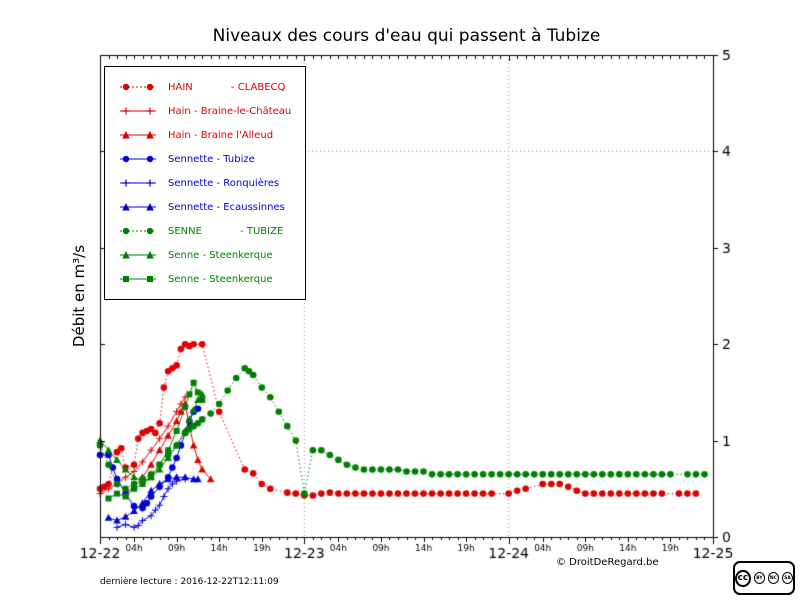 This screenshot has height=600, width=800. What do you see at coordinates (226, 207) in the screenshot?
I see `legend-item-label: Sennette - Ecaussinnes` at bounding box center [226, 207].